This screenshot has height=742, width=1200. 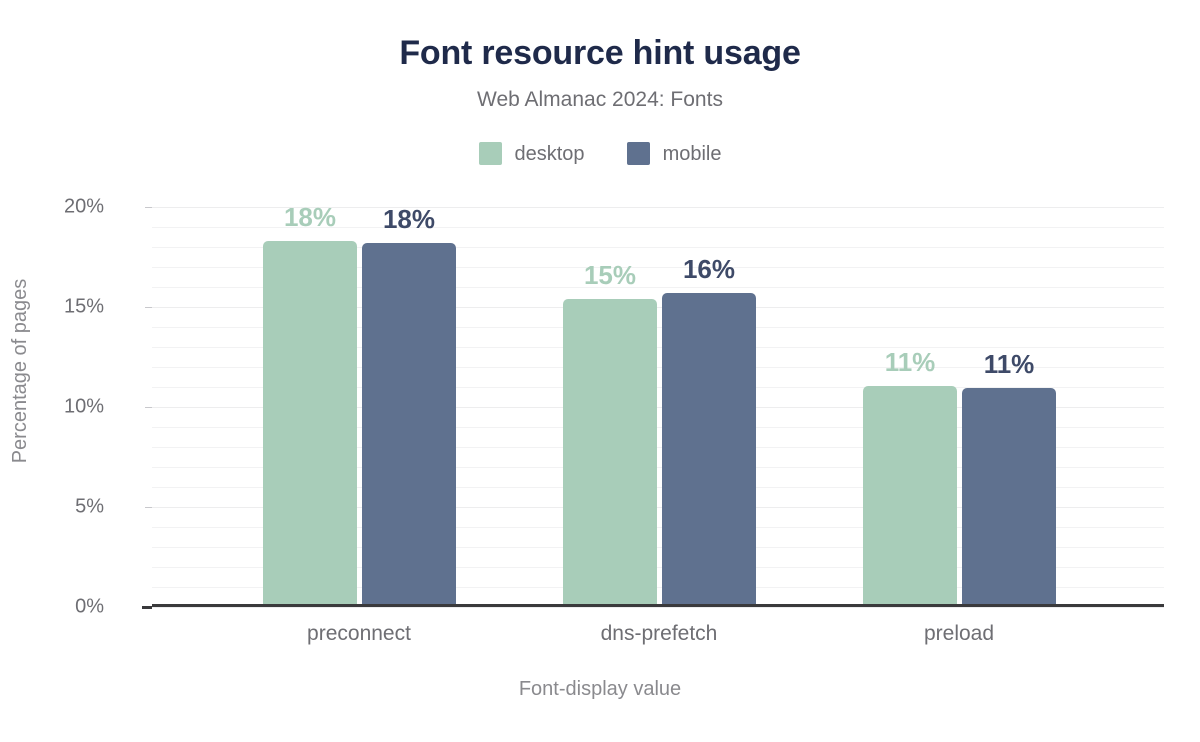 I want to click on bar-dns-prefetch-desktop, so click(x=610, y=453).